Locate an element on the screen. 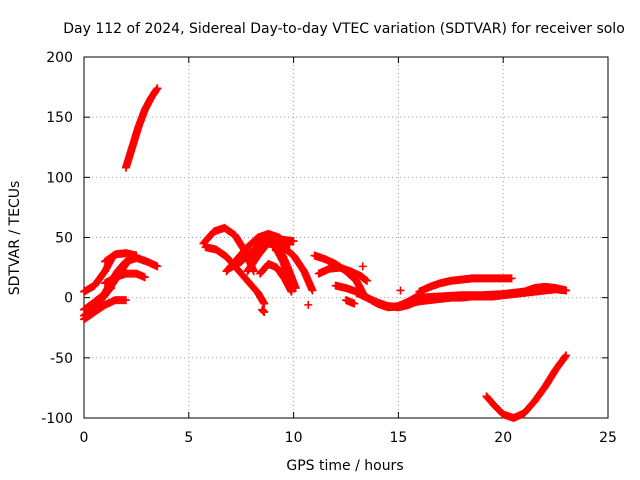  x-tick-label: 20 is located at coordinates (503, 438).